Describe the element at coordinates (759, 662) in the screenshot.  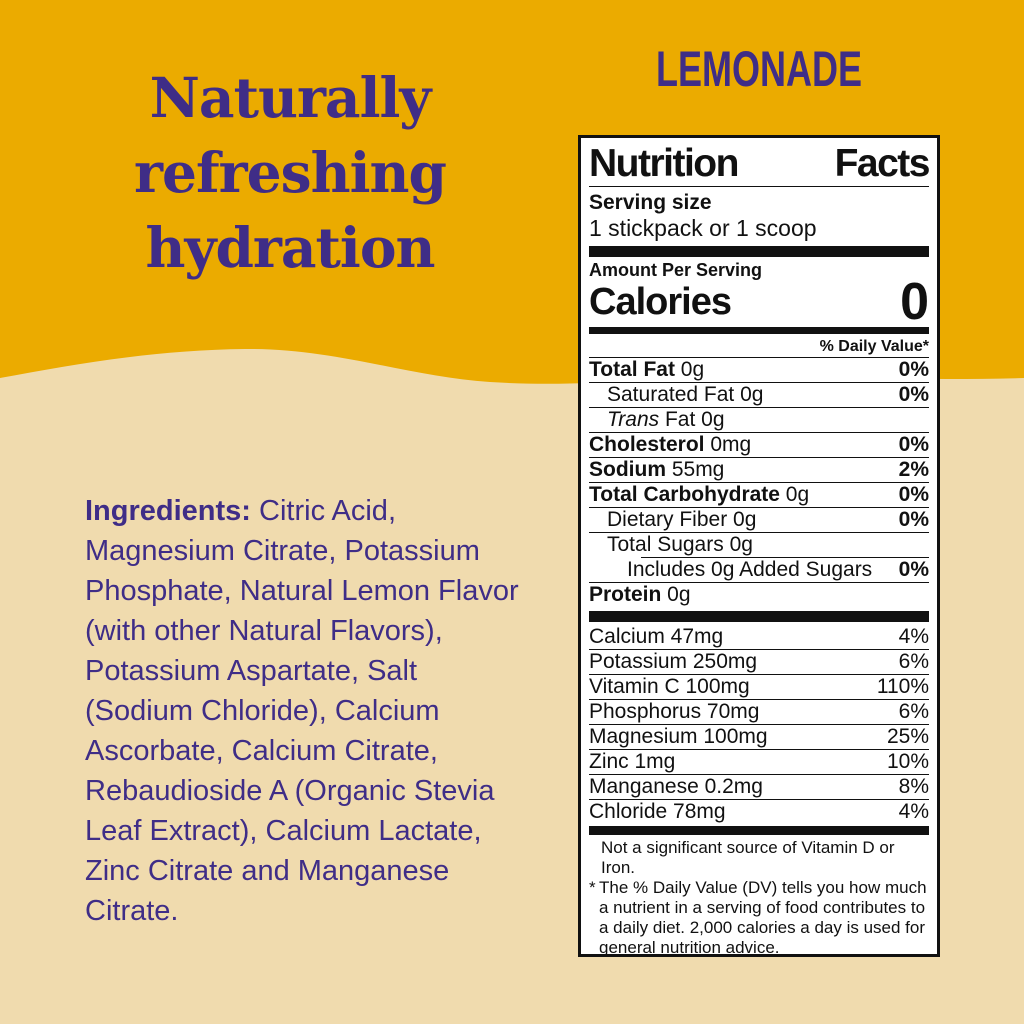
I see `vitamin-row: Potassium 250mg 6%` at that location.